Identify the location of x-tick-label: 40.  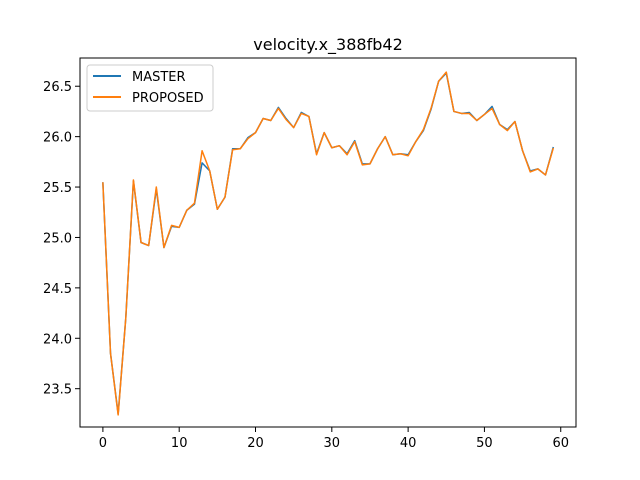
(408, 443).